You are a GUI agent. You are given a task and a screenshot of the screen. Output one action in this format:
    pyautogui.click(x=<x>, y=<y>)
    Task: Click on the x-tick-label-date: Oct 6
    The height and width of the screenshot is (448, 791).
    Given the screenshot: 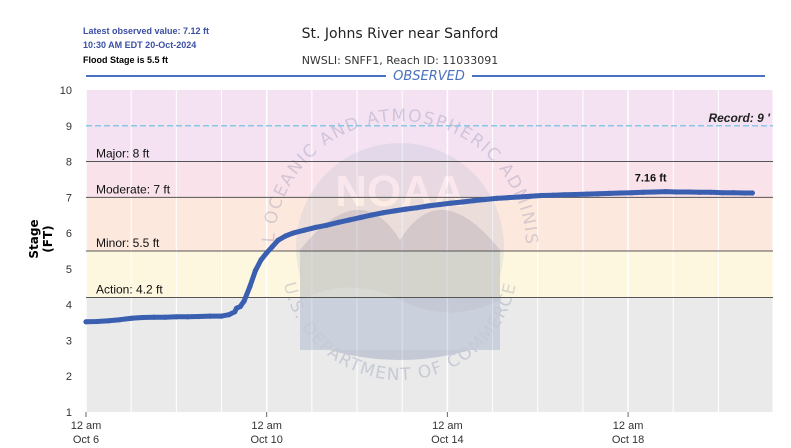 What is the action you would take?
    pyautogui.click(x=86, y=440)
    